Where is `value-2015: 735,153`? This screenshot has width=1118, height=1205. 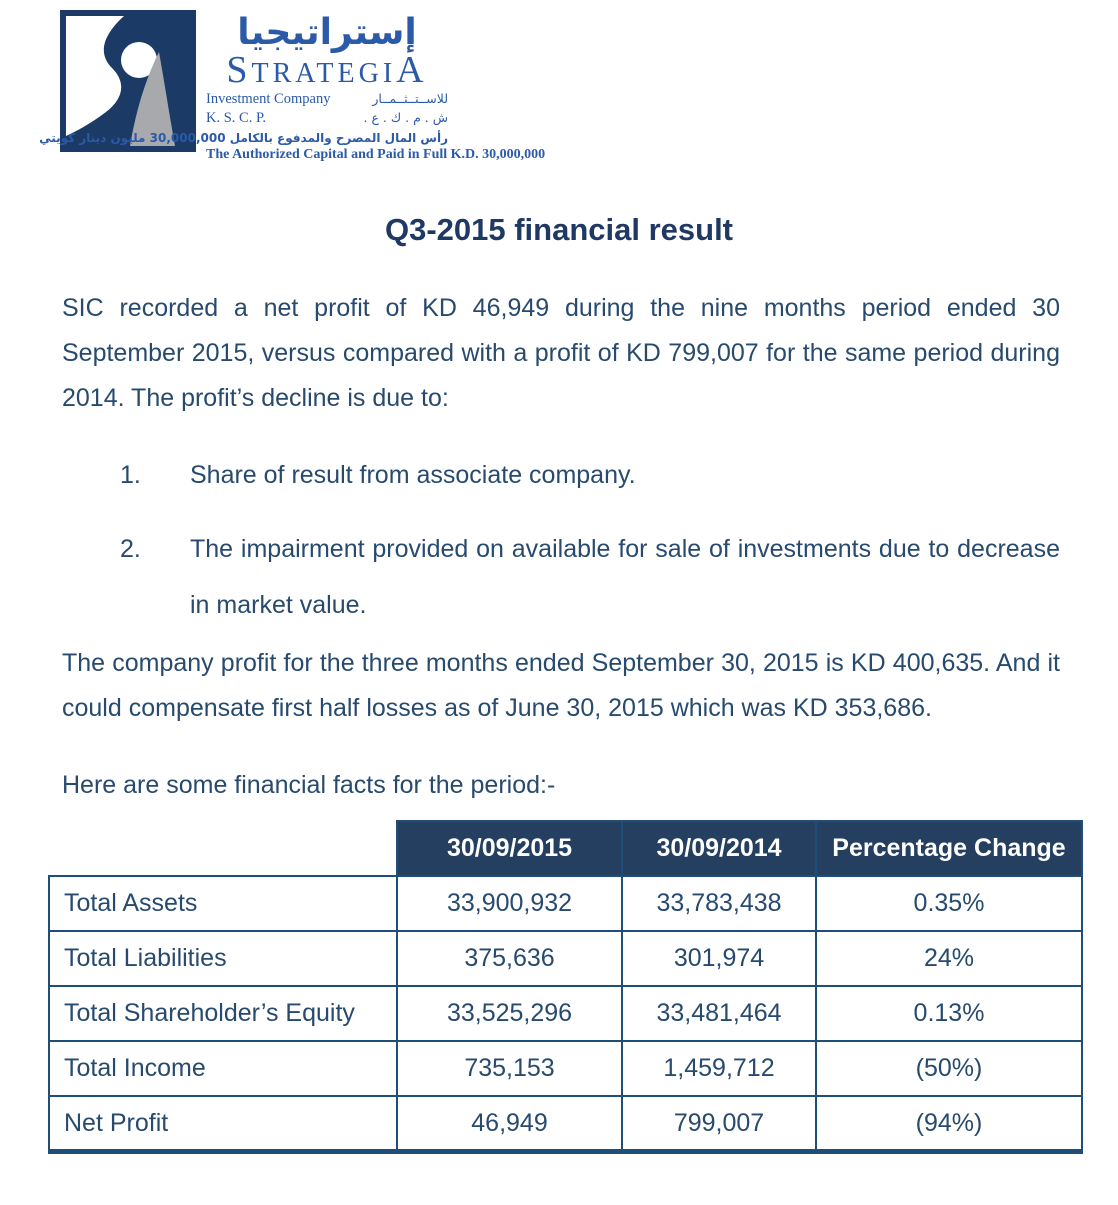
value-2015: 735,153 is located at coordinates (509, 1069).